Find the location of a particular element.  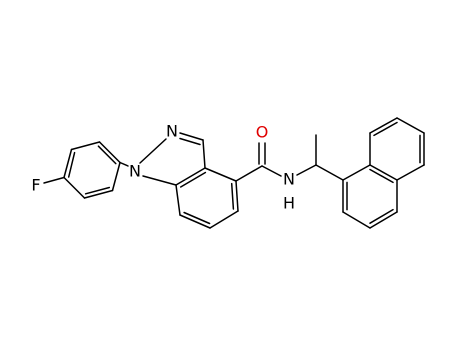

atom-label: O is located at coordinates (262, 132).